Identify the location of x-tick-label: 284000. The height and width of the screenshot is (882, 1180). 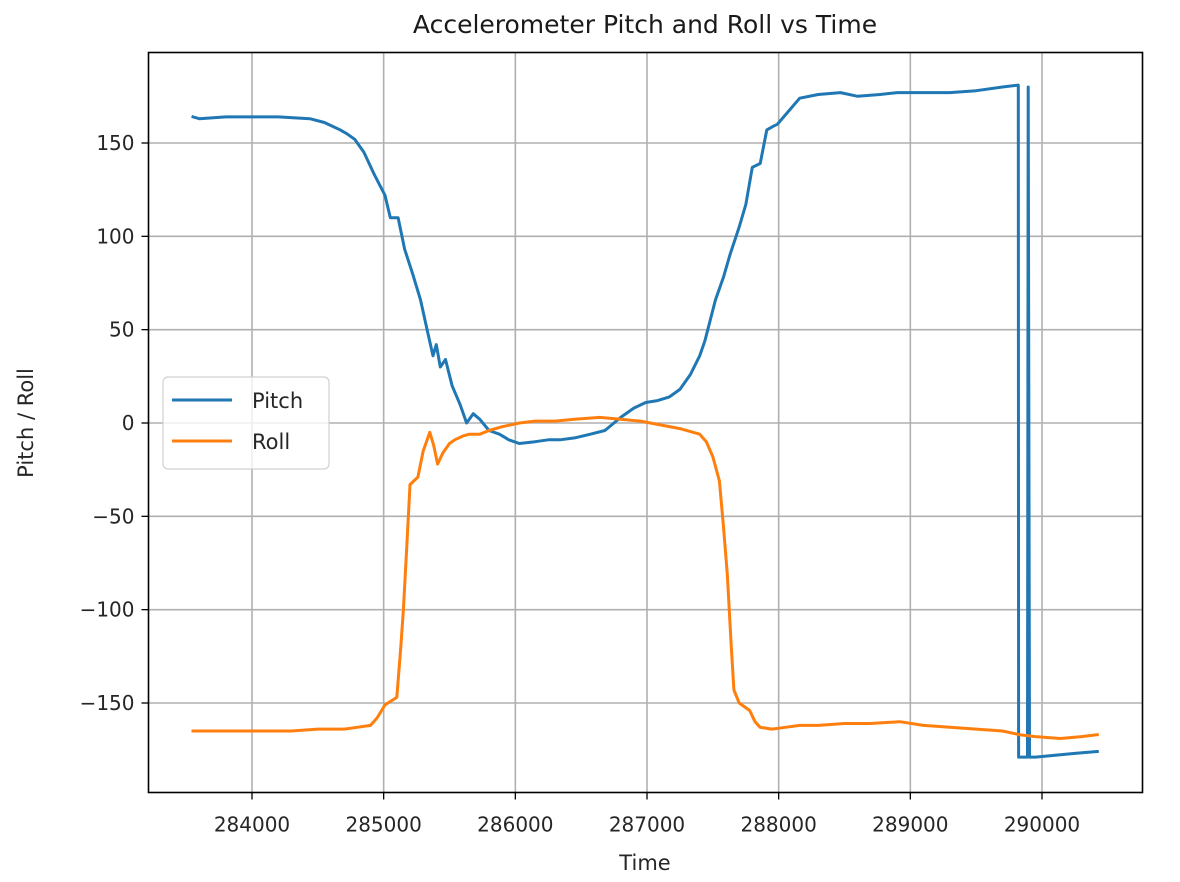
(252, 825).